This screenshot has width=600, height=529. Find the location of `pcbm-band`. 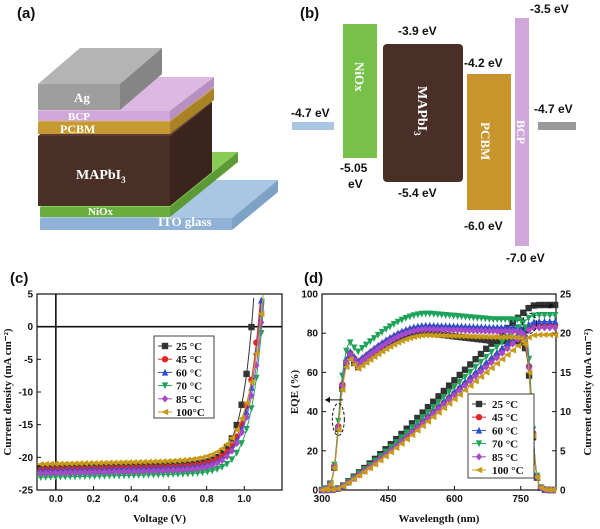

pcbm-band is located at coordinates (489, 142).